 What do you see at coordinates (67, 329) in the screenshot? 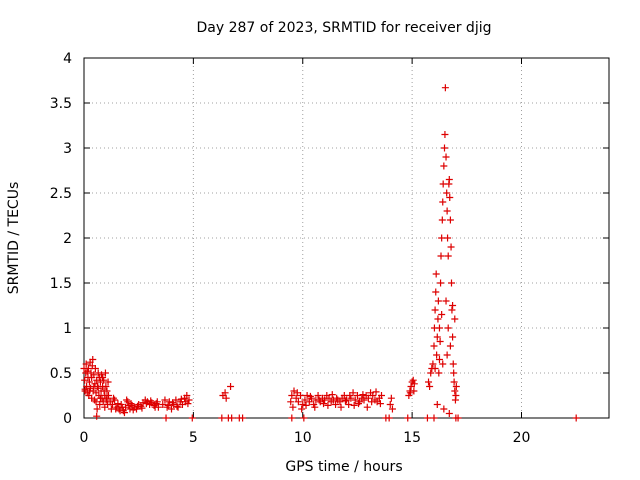
I see `y-tick-label: 1` at bounding box center [67, 329].